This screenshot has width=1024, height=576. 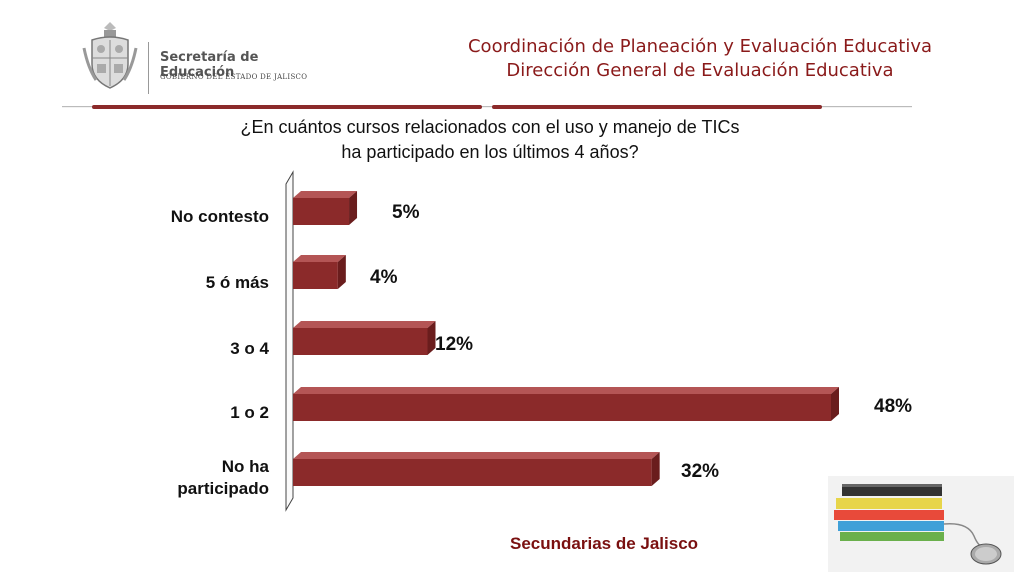 What do you see at coordinates (604, 543) in the screenshot?
I see `chart-source: Secundarias de Jalisco` at bounding box center [604, 543].